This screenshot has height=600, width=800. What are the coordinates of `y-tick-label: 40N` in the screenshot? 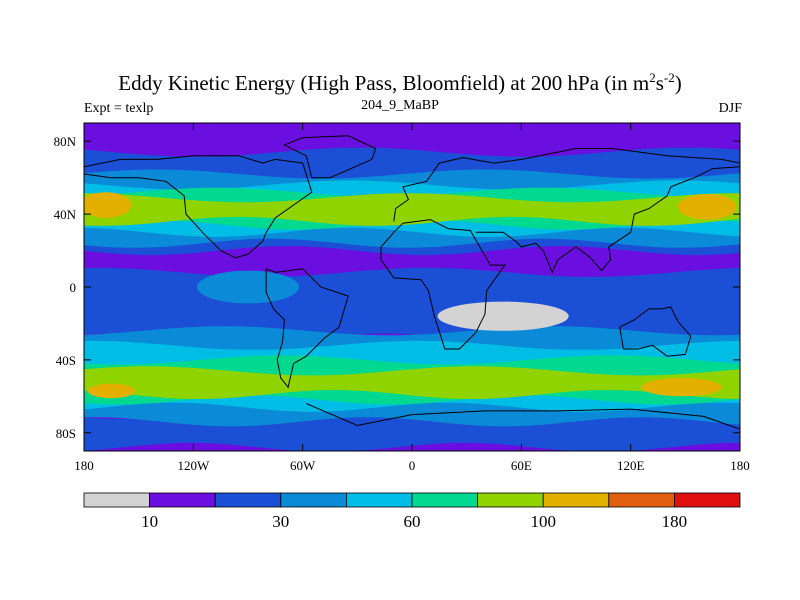 It's located at (65, 214).